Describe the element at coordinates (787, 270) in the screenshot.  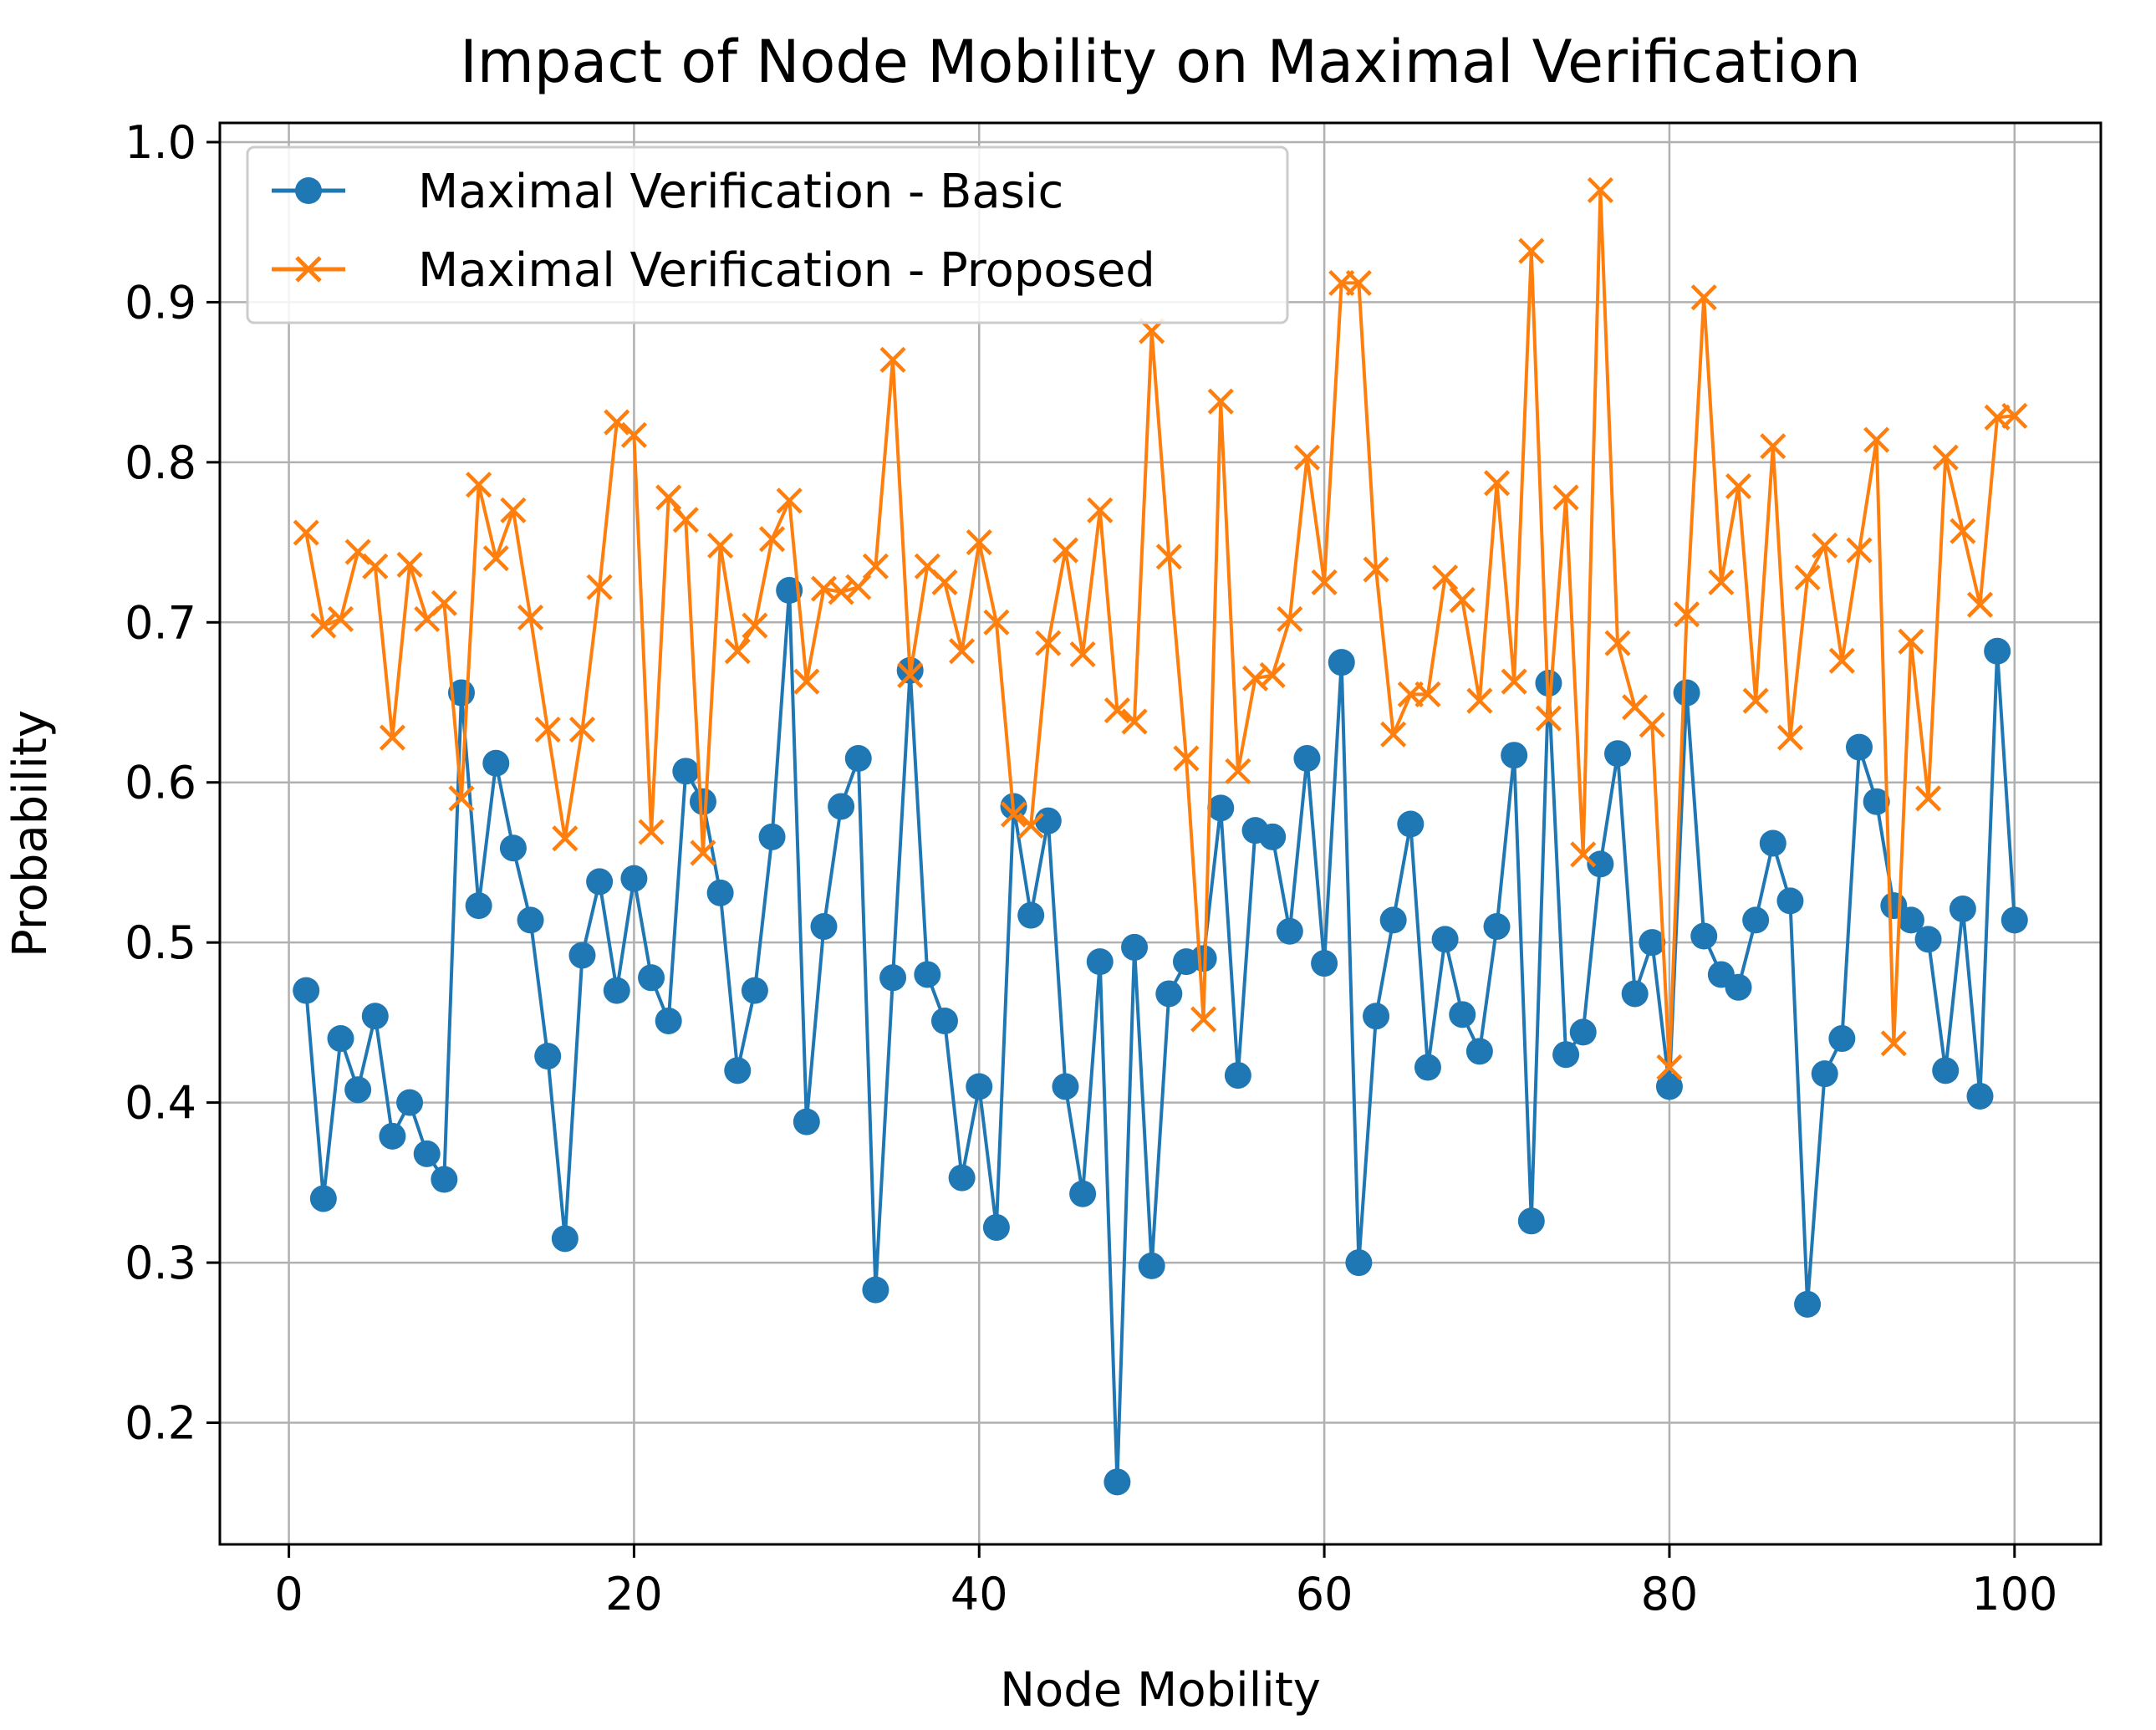
I see `legend-label-proposed: Maximal Verification - Proposed` at that location.